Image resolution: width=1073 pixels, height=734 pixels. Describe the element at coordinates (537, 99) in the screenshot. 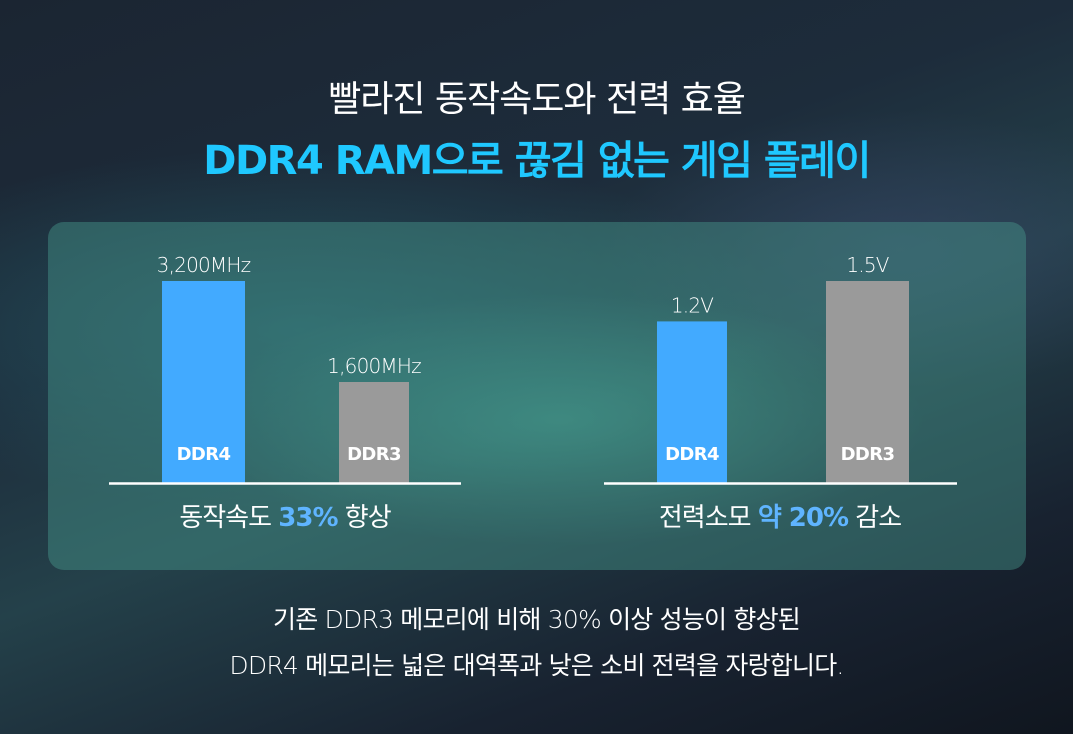

I see `headline-line1: 빨라진 동작속도와 전력 효율` at that location.